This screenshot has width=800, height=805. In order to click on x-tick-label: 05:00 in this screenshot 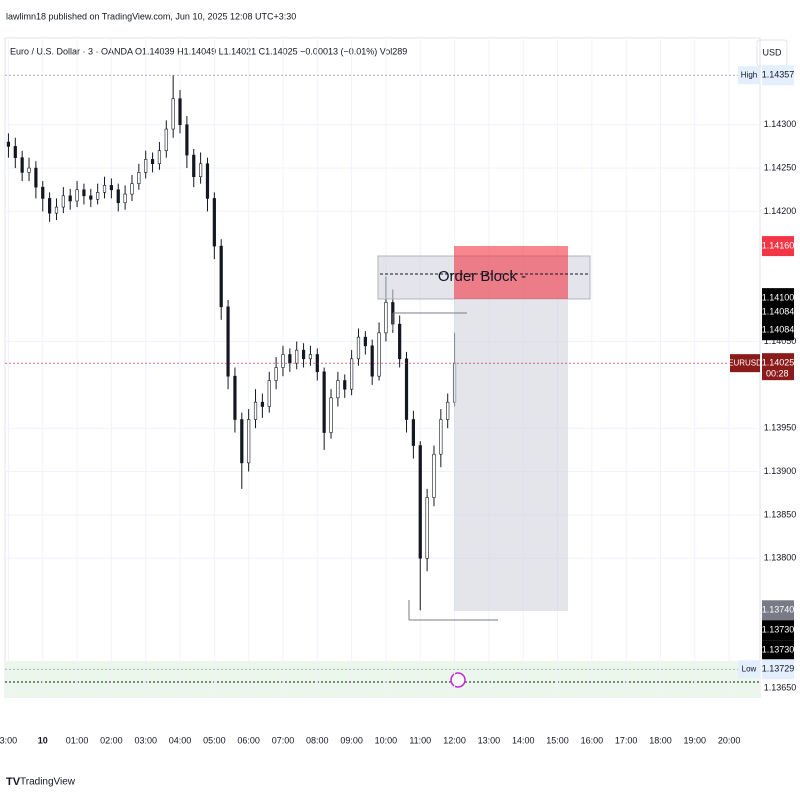, I will do `click(214, 740)`.